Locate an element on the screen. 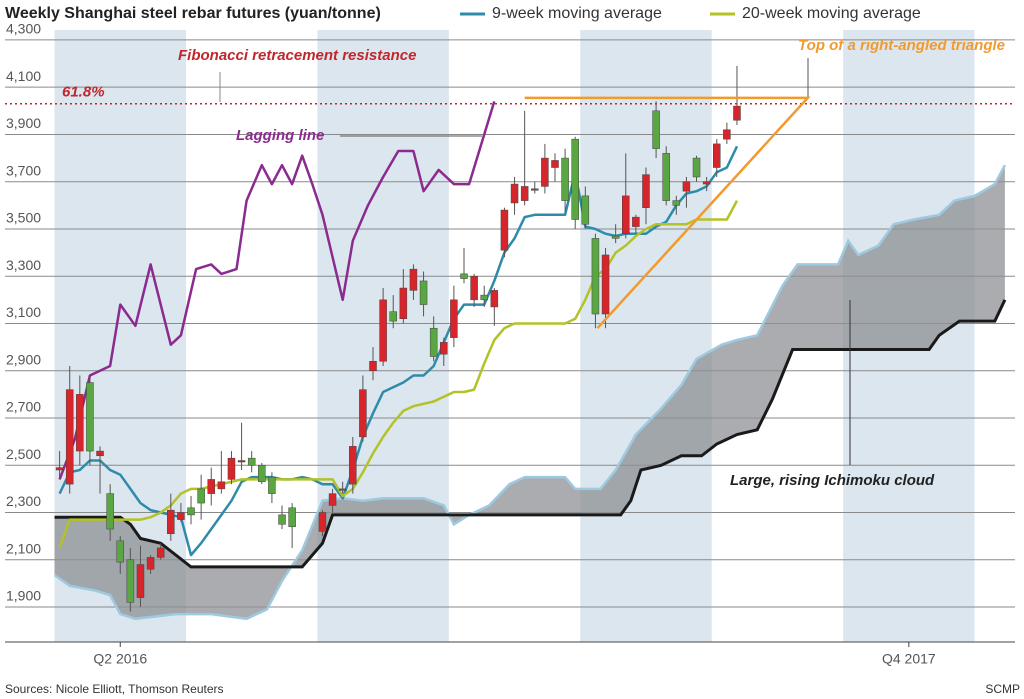 The image size is (1024, 699). y-tick-label: 3,300 is located at coordinates (23, 265).